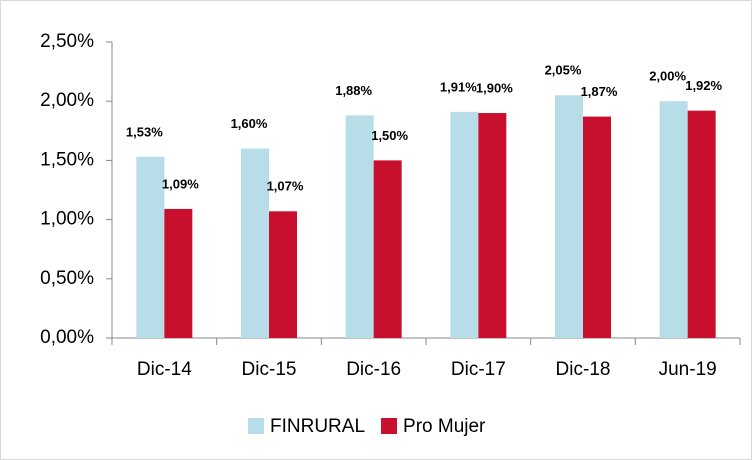  I want to click on y-tick-label: 0,50%, so click(67, 278).